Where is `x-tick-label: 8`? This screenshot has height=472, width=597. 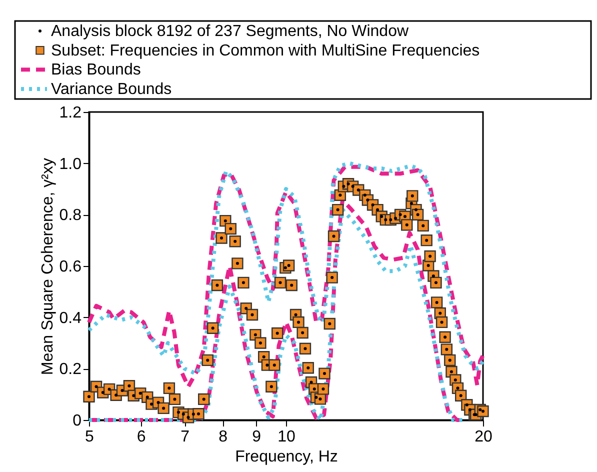
x-tick-label: 8 is located at coordinates (223, 437).